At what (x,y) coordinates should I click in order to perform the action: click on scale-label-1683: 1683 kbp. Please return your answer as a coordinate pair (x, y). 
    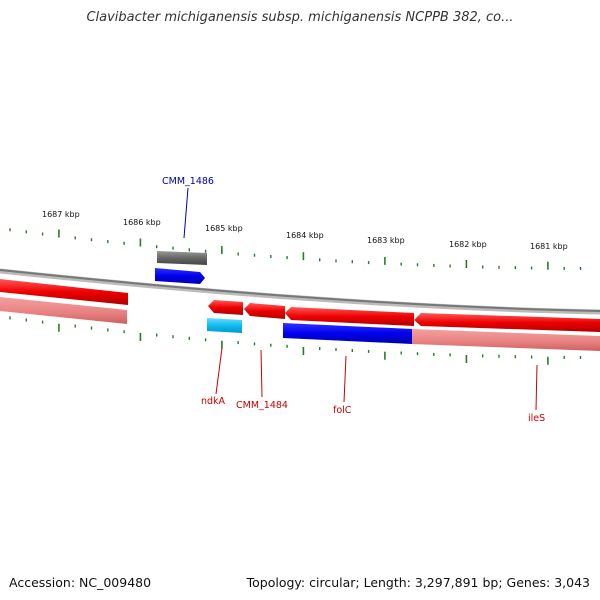
    Looking at the image, I should click on (386, 240).